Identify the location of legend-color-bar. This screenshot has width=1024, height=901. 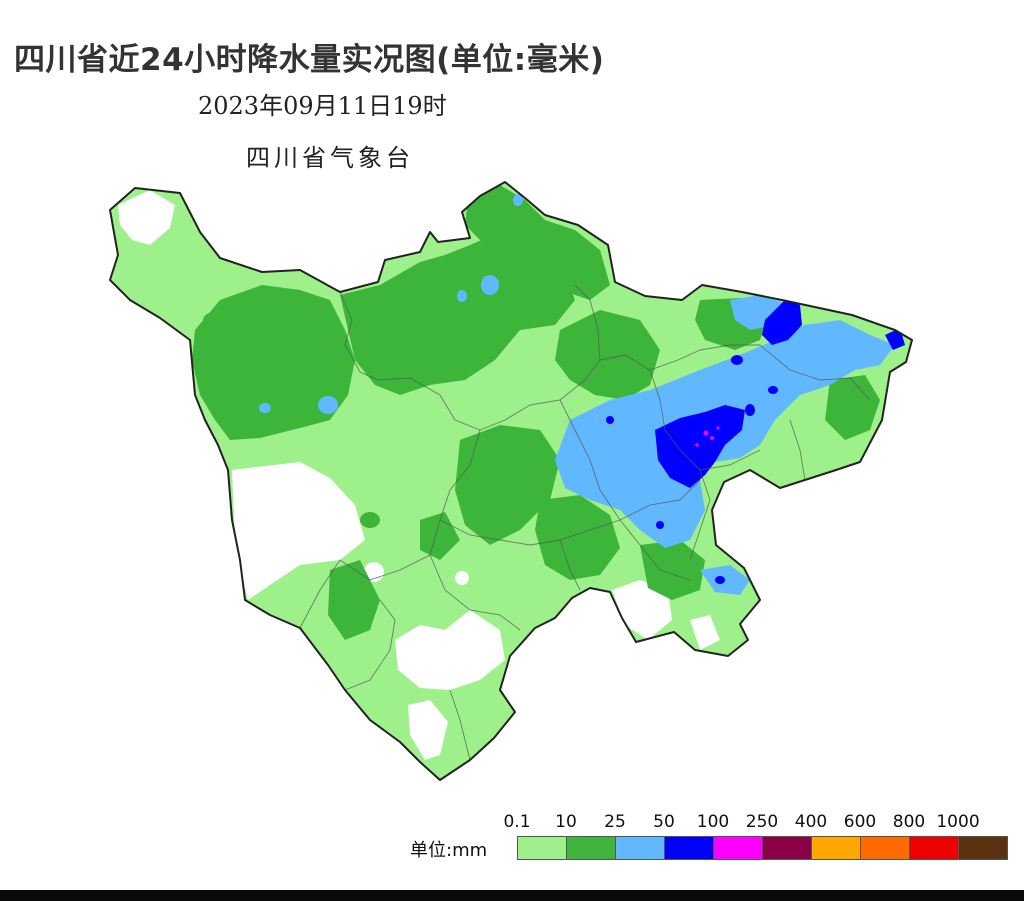
(762, 848).